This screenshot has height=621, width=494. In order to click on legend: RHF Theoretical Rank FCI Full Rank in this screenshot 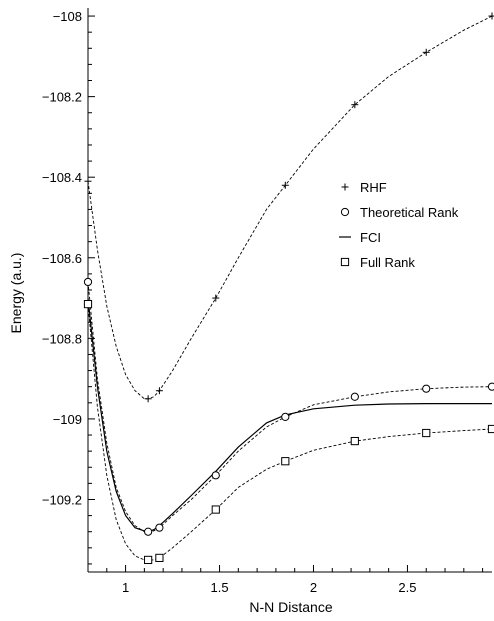, I will do `click(399, 225)`.